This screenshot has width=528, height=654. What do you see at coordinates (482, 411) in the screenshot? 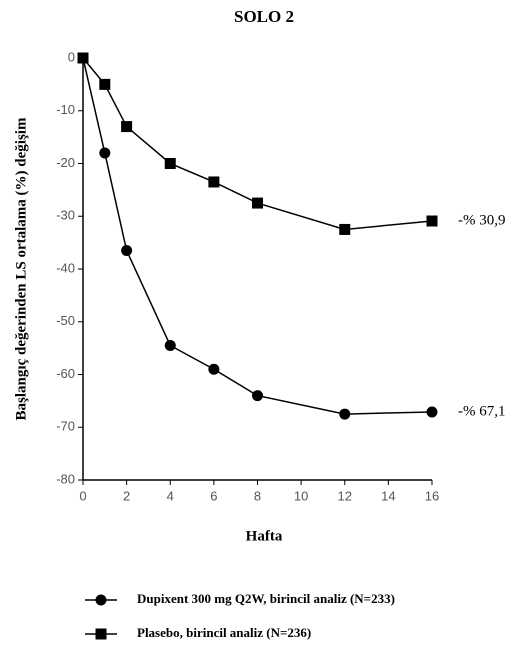
I see `data-label: -% 67,1` at bounding box center [482, 411].